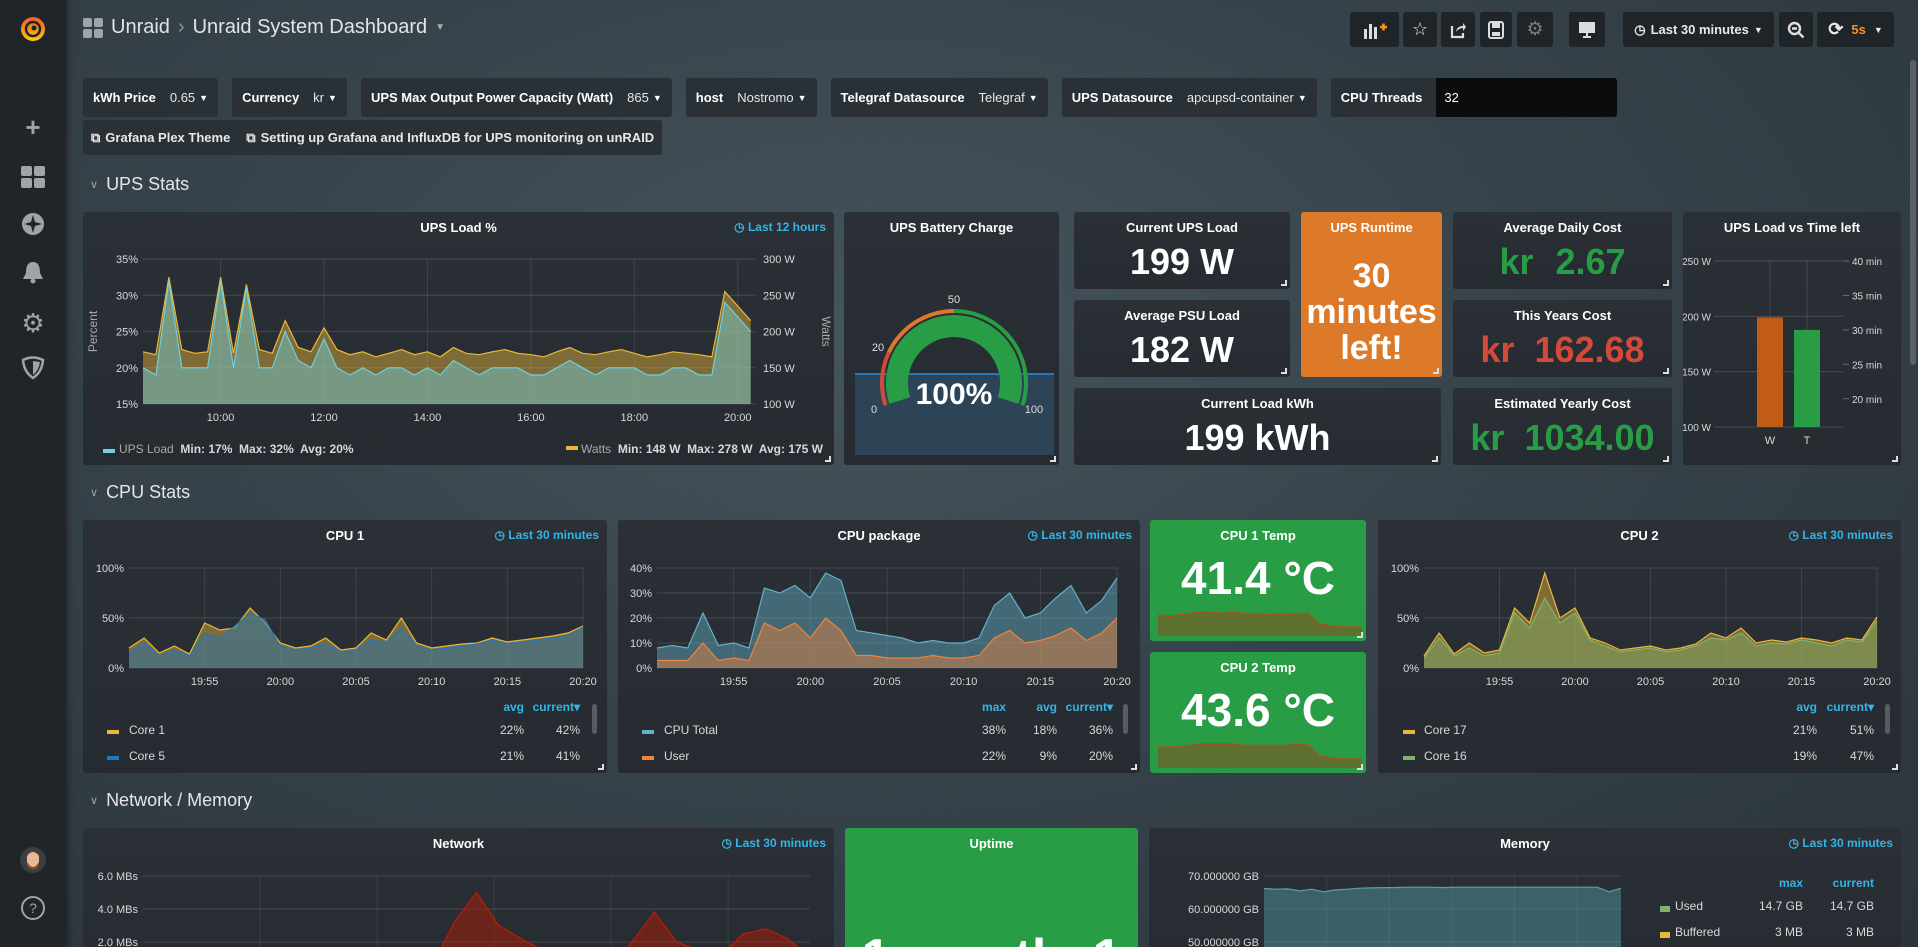 The height and width of the screenshot is (947, 1918). What do you see at coordinates (1182, 315) in the screenshot?
I see `panel-title: Average PSU Load` at bounding box center [1182, 315].